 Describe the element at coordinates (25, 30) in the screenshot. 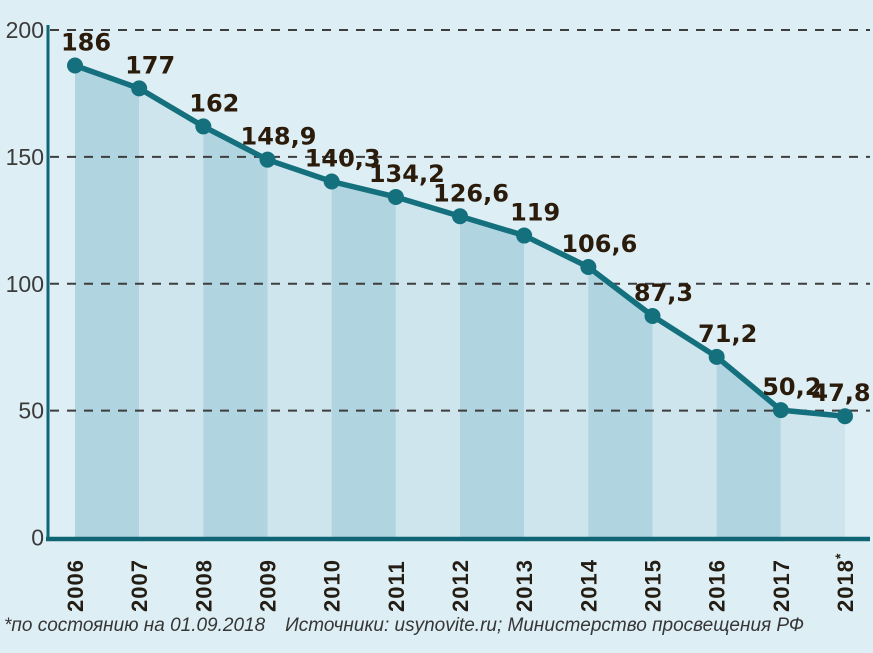

I see `y-tick-label: 200` at that location.